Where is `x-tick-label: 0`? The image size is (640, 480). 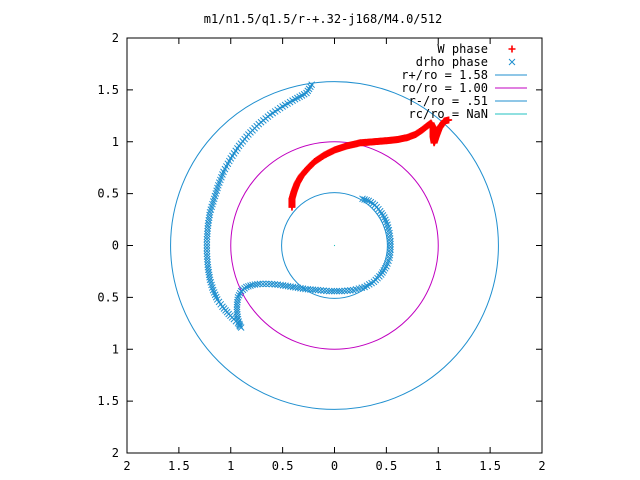 x-tick-label: 0 is located at coordinates (334, 466).